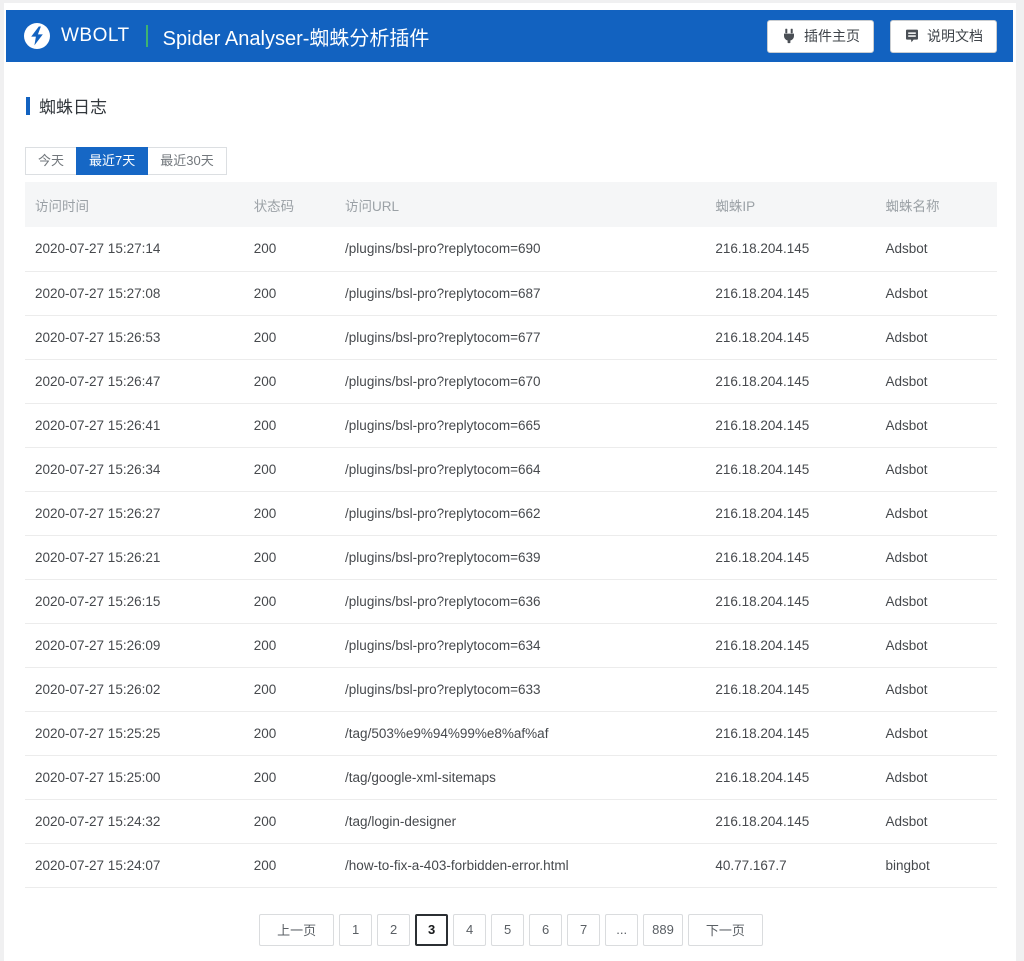  I want to click on cell-visit-time: 2020-07-27 15:26:15, so click(134, 601).